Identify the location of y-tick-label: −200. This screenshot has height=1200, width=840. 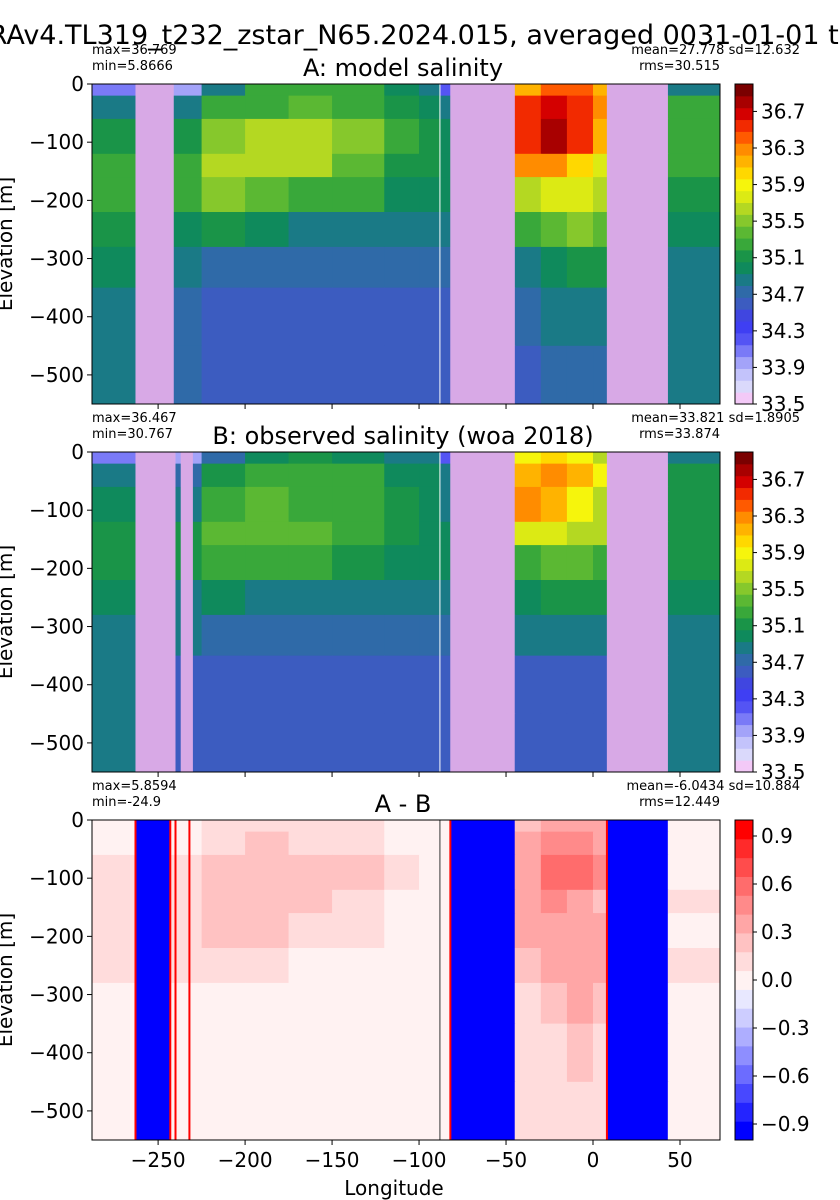
(56, 200).